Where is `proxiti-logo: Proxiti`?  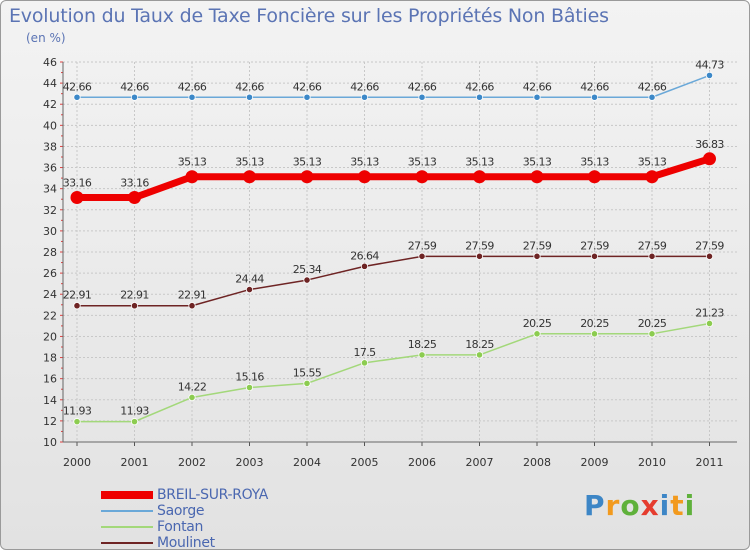 proxiti-logo: Proxiti is located at coordinates (639, 505).